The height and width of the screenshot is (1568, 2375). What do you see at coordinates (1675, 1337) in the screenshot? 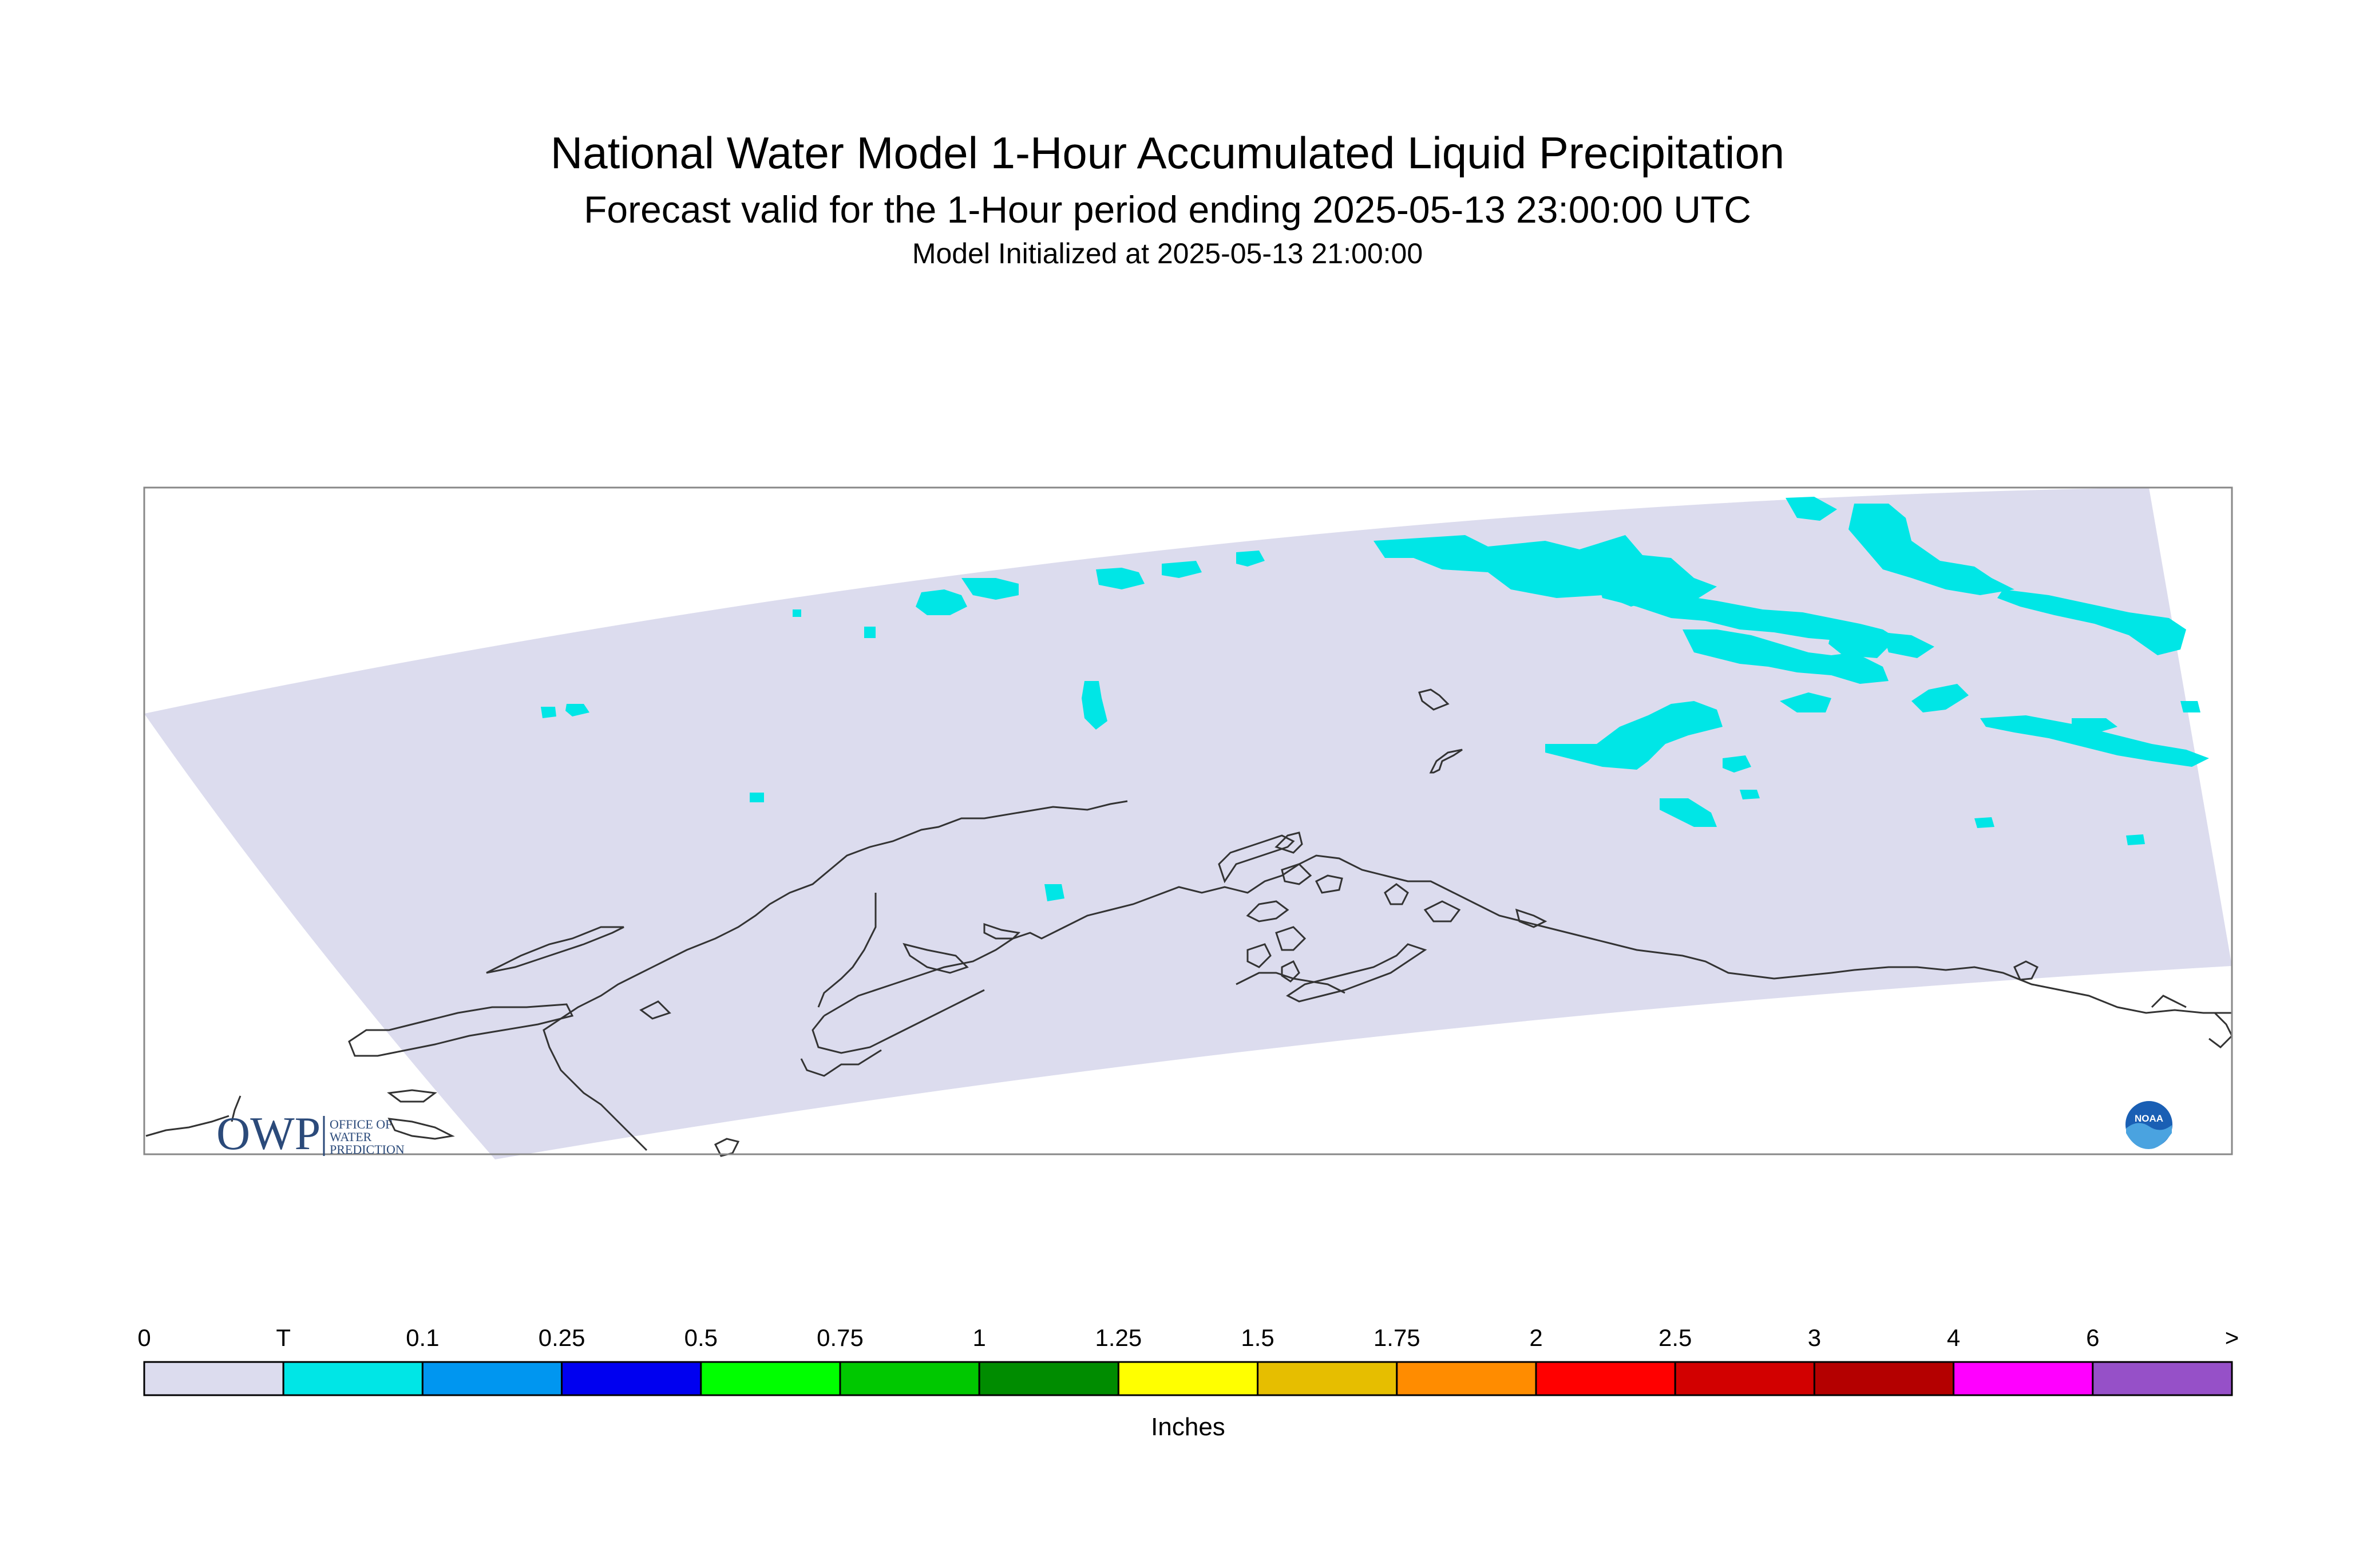
I see `legend-tick-label: 2.5` at bounding box center [1675, 1337].